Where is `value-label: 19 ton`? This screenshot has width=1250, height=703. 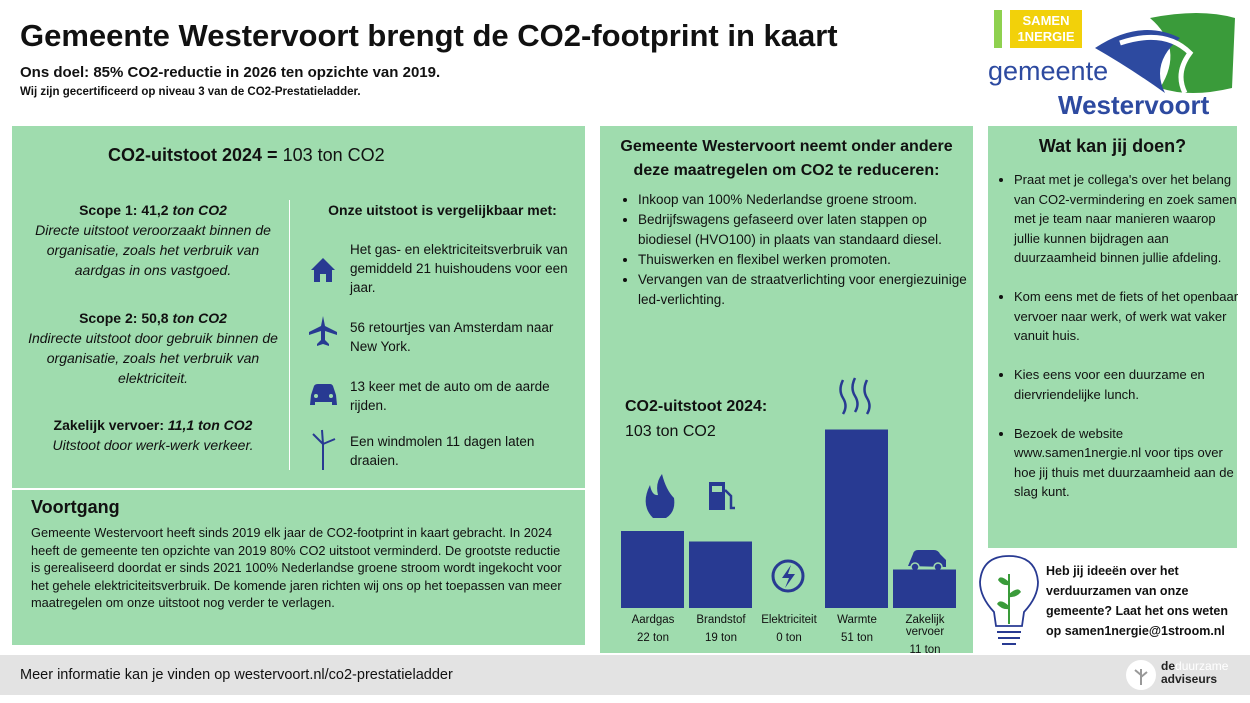 value-label: 19 ton is located at coordinates (721, 638).